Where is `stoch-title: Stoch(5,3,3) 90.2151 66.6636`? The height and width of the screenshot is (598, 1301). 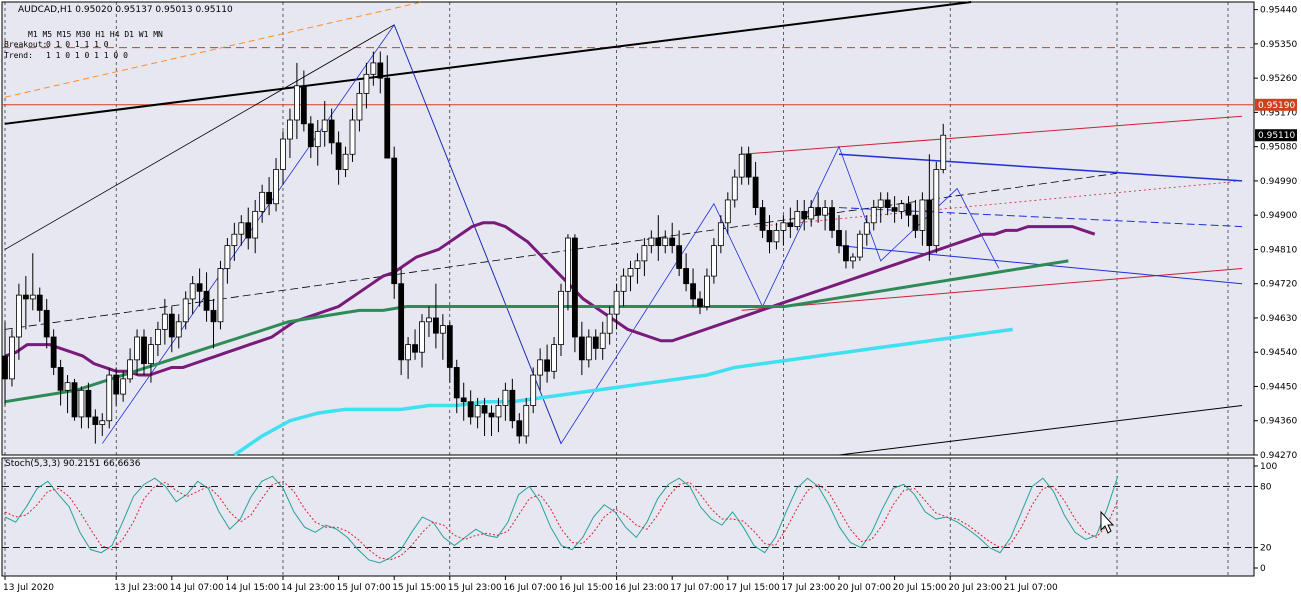 stoch-title: Stoch(5,3,3) 90.2151 66.6636 is located at coordinates (73, 464).